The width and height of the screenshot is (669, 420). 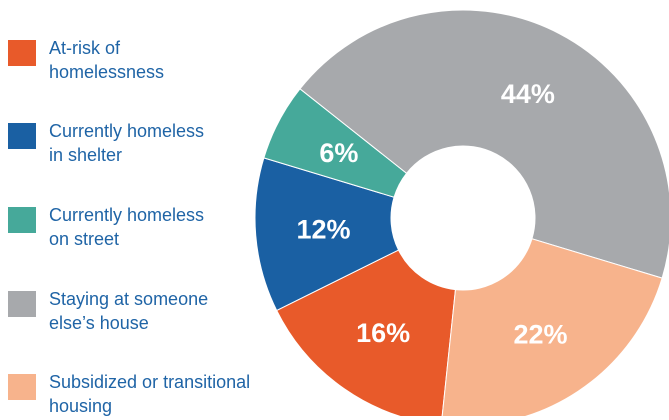 I want to click on legend-swatch-homeless-street, so click(x=22, y=220).